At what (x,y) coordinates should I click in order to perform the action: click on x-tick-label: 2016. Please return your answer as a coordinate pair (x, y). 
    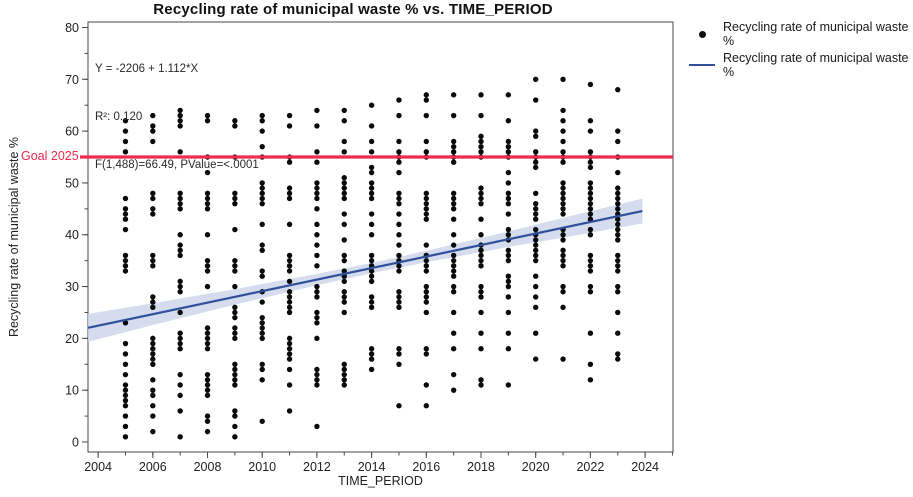
    Looking at the image, I should click on (426, 467).